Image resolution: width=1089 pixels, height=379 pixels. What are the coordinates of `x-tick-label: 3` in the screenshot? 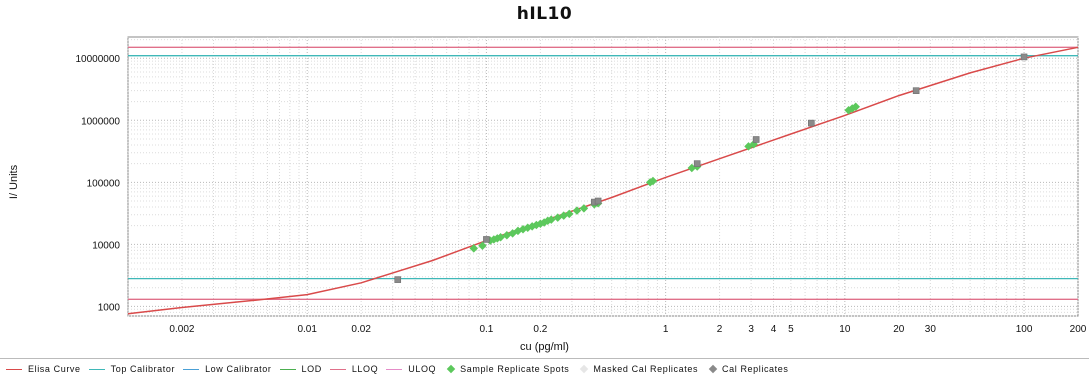 It's located at (751, 329).